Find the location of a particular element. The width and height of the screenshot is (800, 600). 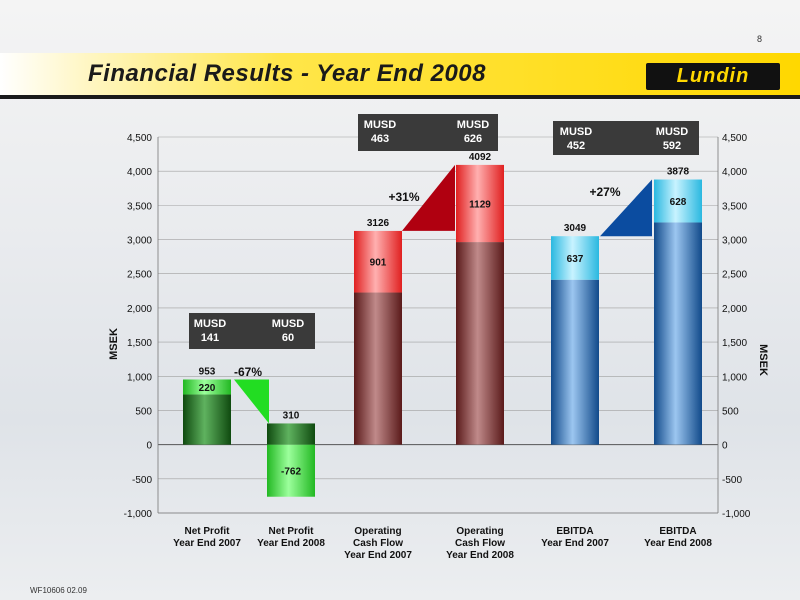

y-tick-label-left: 2,500 is located at coordinates (139, 275).